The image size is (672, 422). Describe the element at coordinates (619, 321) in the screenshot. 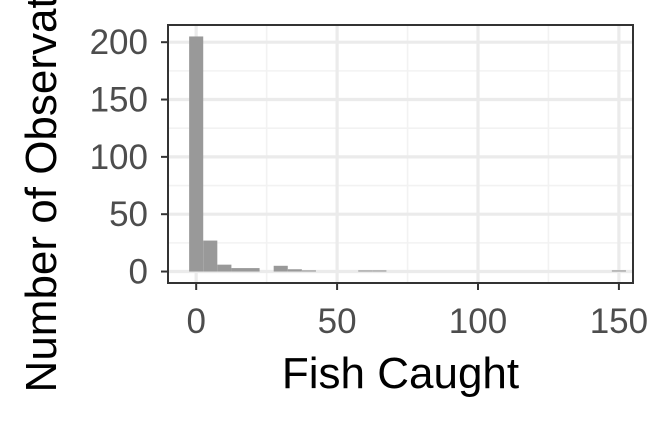

I see `x-tick-label: 150` at that location.